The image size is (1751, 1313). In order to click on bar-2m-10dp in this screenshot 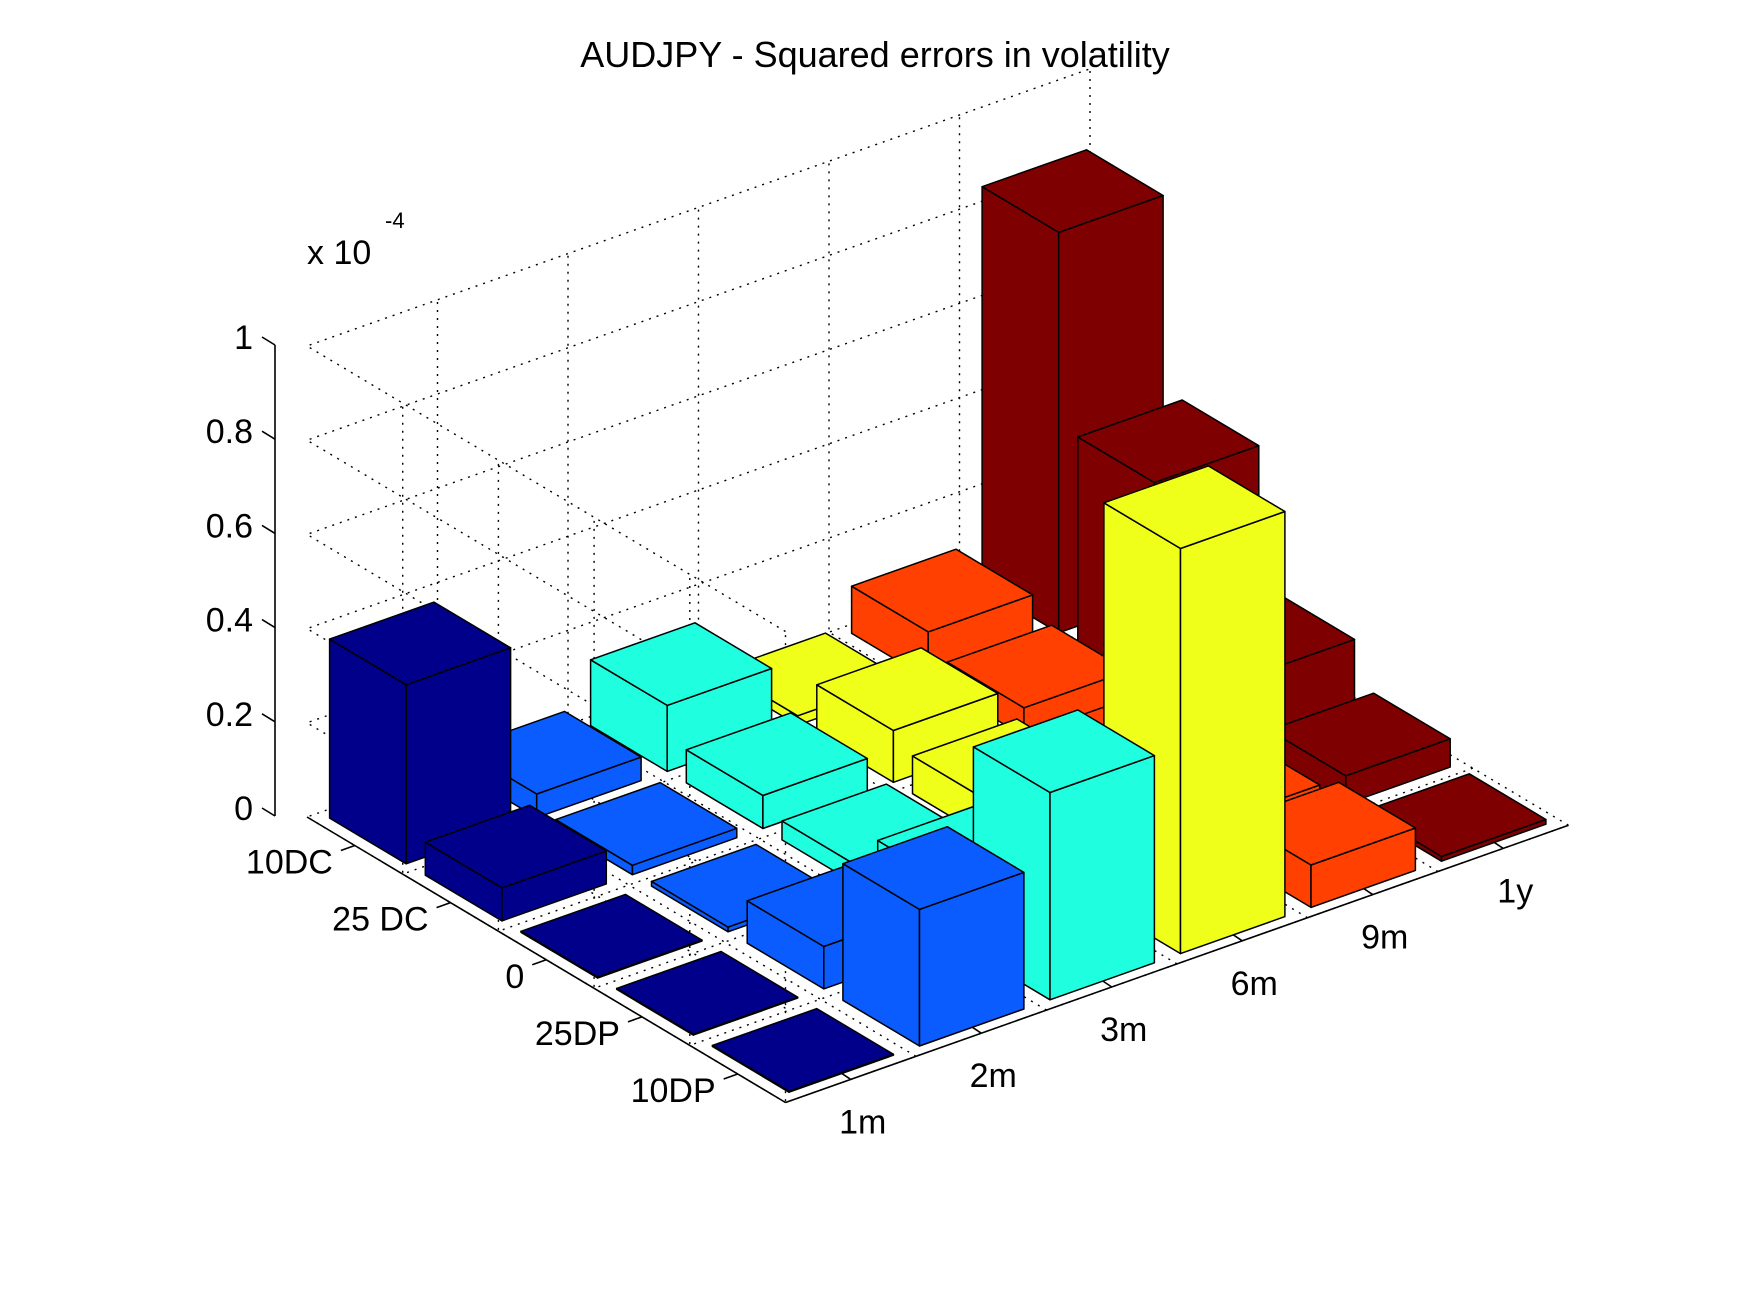, I will do `click(933, 936)`.